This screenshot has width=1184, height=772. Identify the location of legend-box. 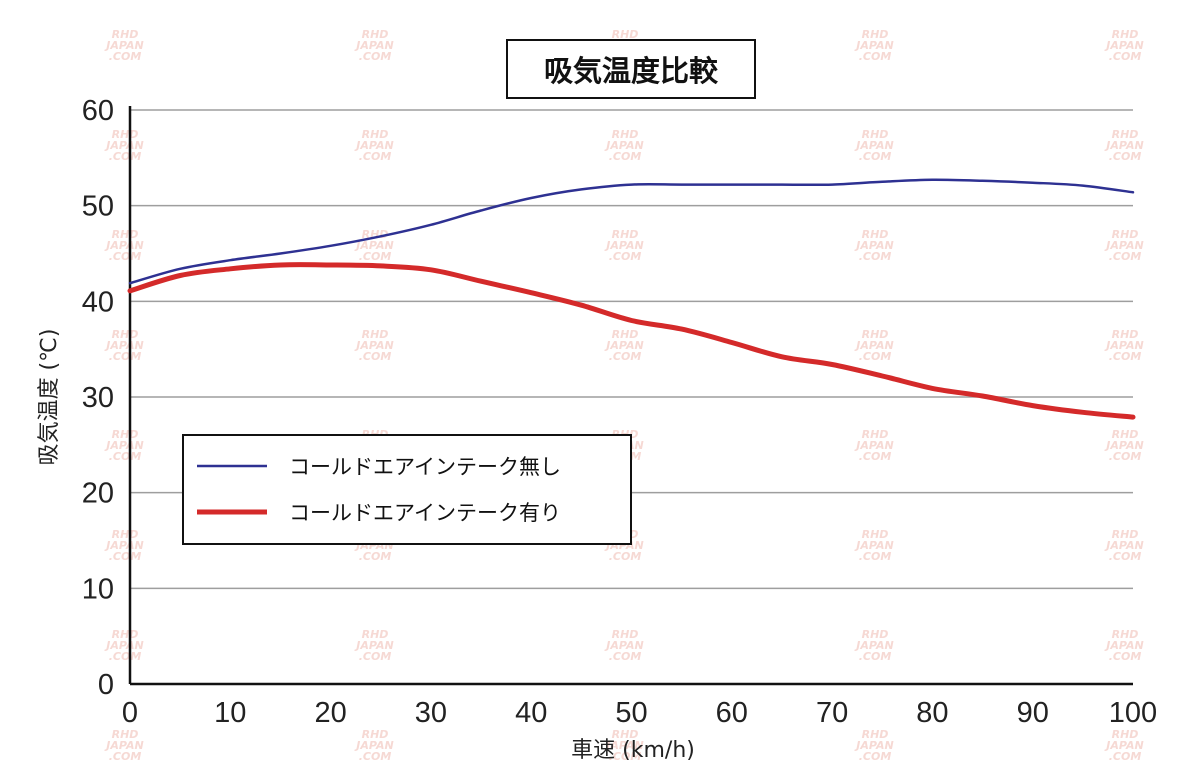
(407, 489).